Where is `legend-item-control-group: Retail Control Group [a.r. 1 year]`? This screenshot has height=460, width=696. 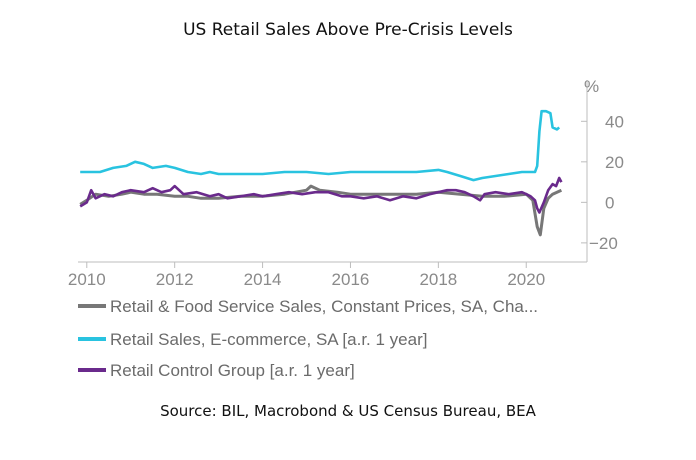
legend-item-control-group: Retail Control Group [a.r. 1 year] is located at coordinates (216, 371).